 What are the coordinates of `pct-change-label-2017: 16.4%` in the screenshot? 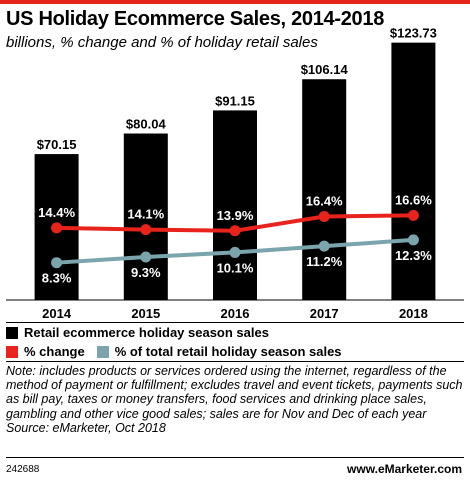 It's located at (324, 201).